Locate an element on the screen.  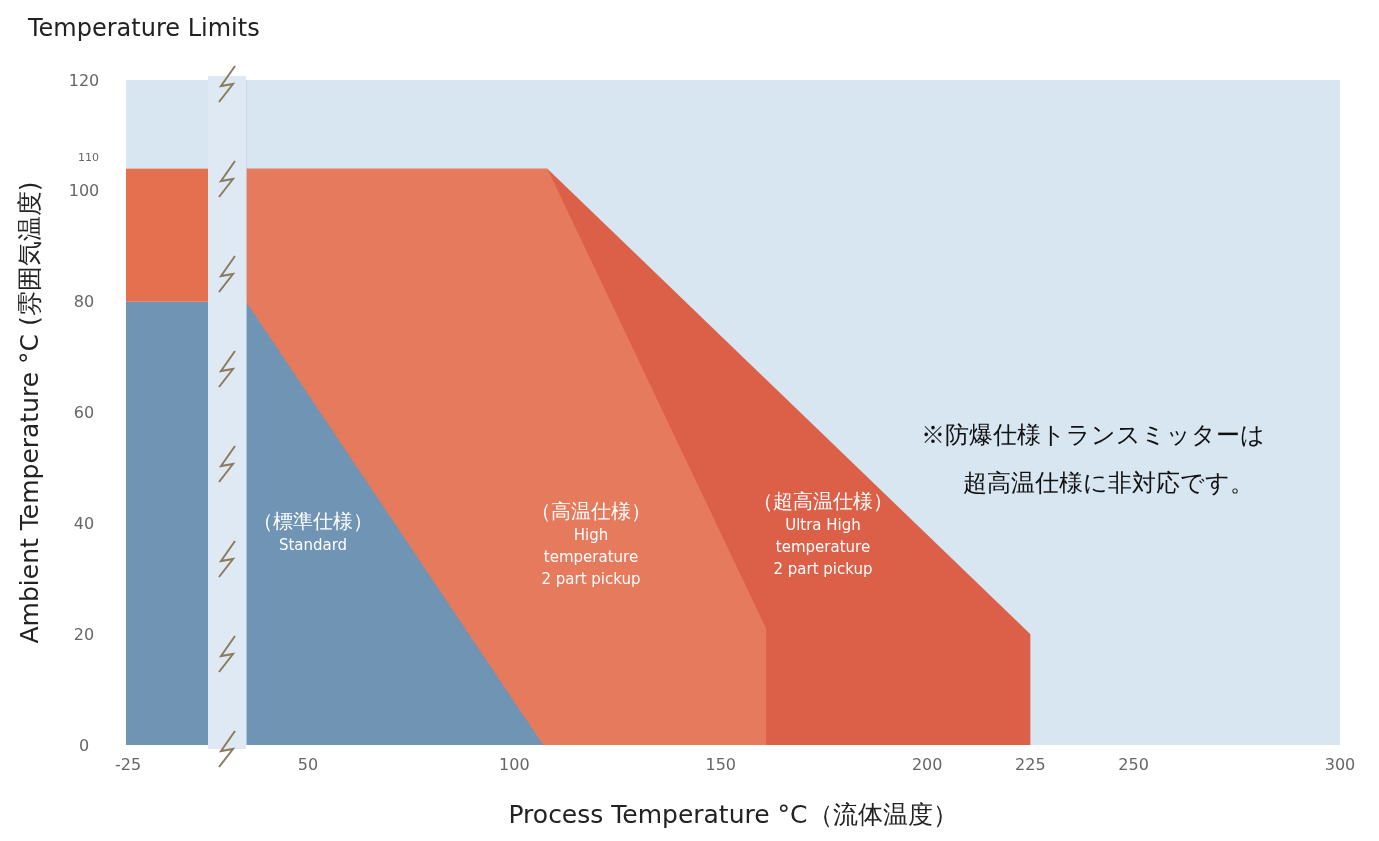
y-tick-label: 80 is located at coordinates (84, 302).